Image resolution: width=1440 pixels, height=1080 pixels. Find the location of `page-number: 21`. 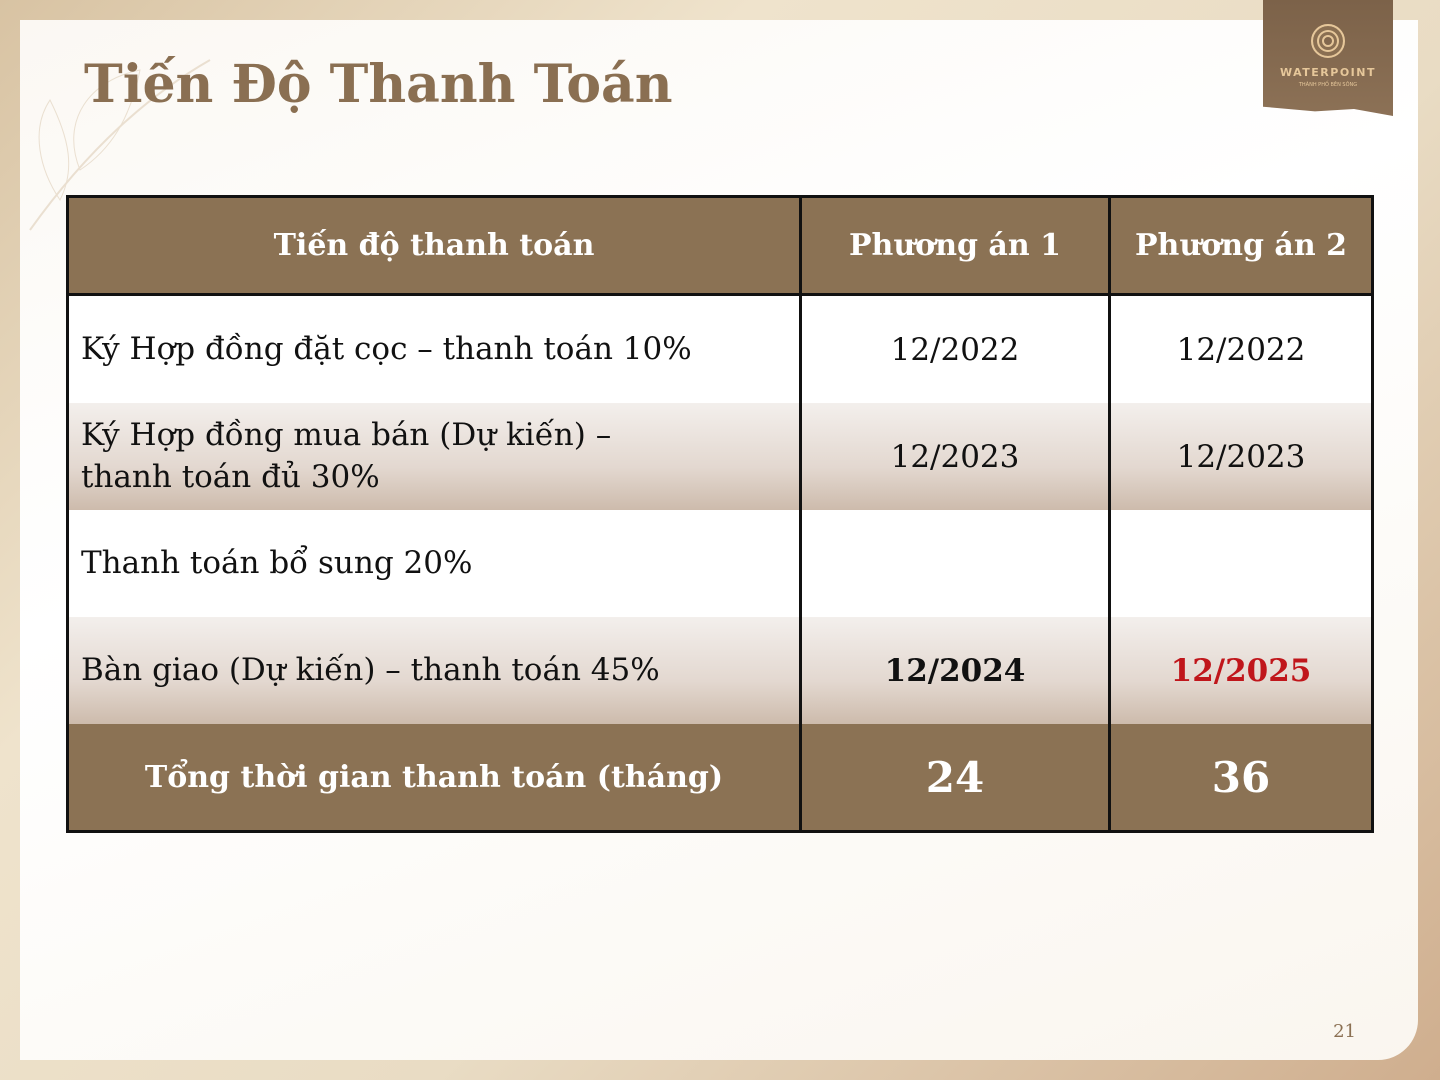

page-number: 21 is located at coordinates (1344, 1031).